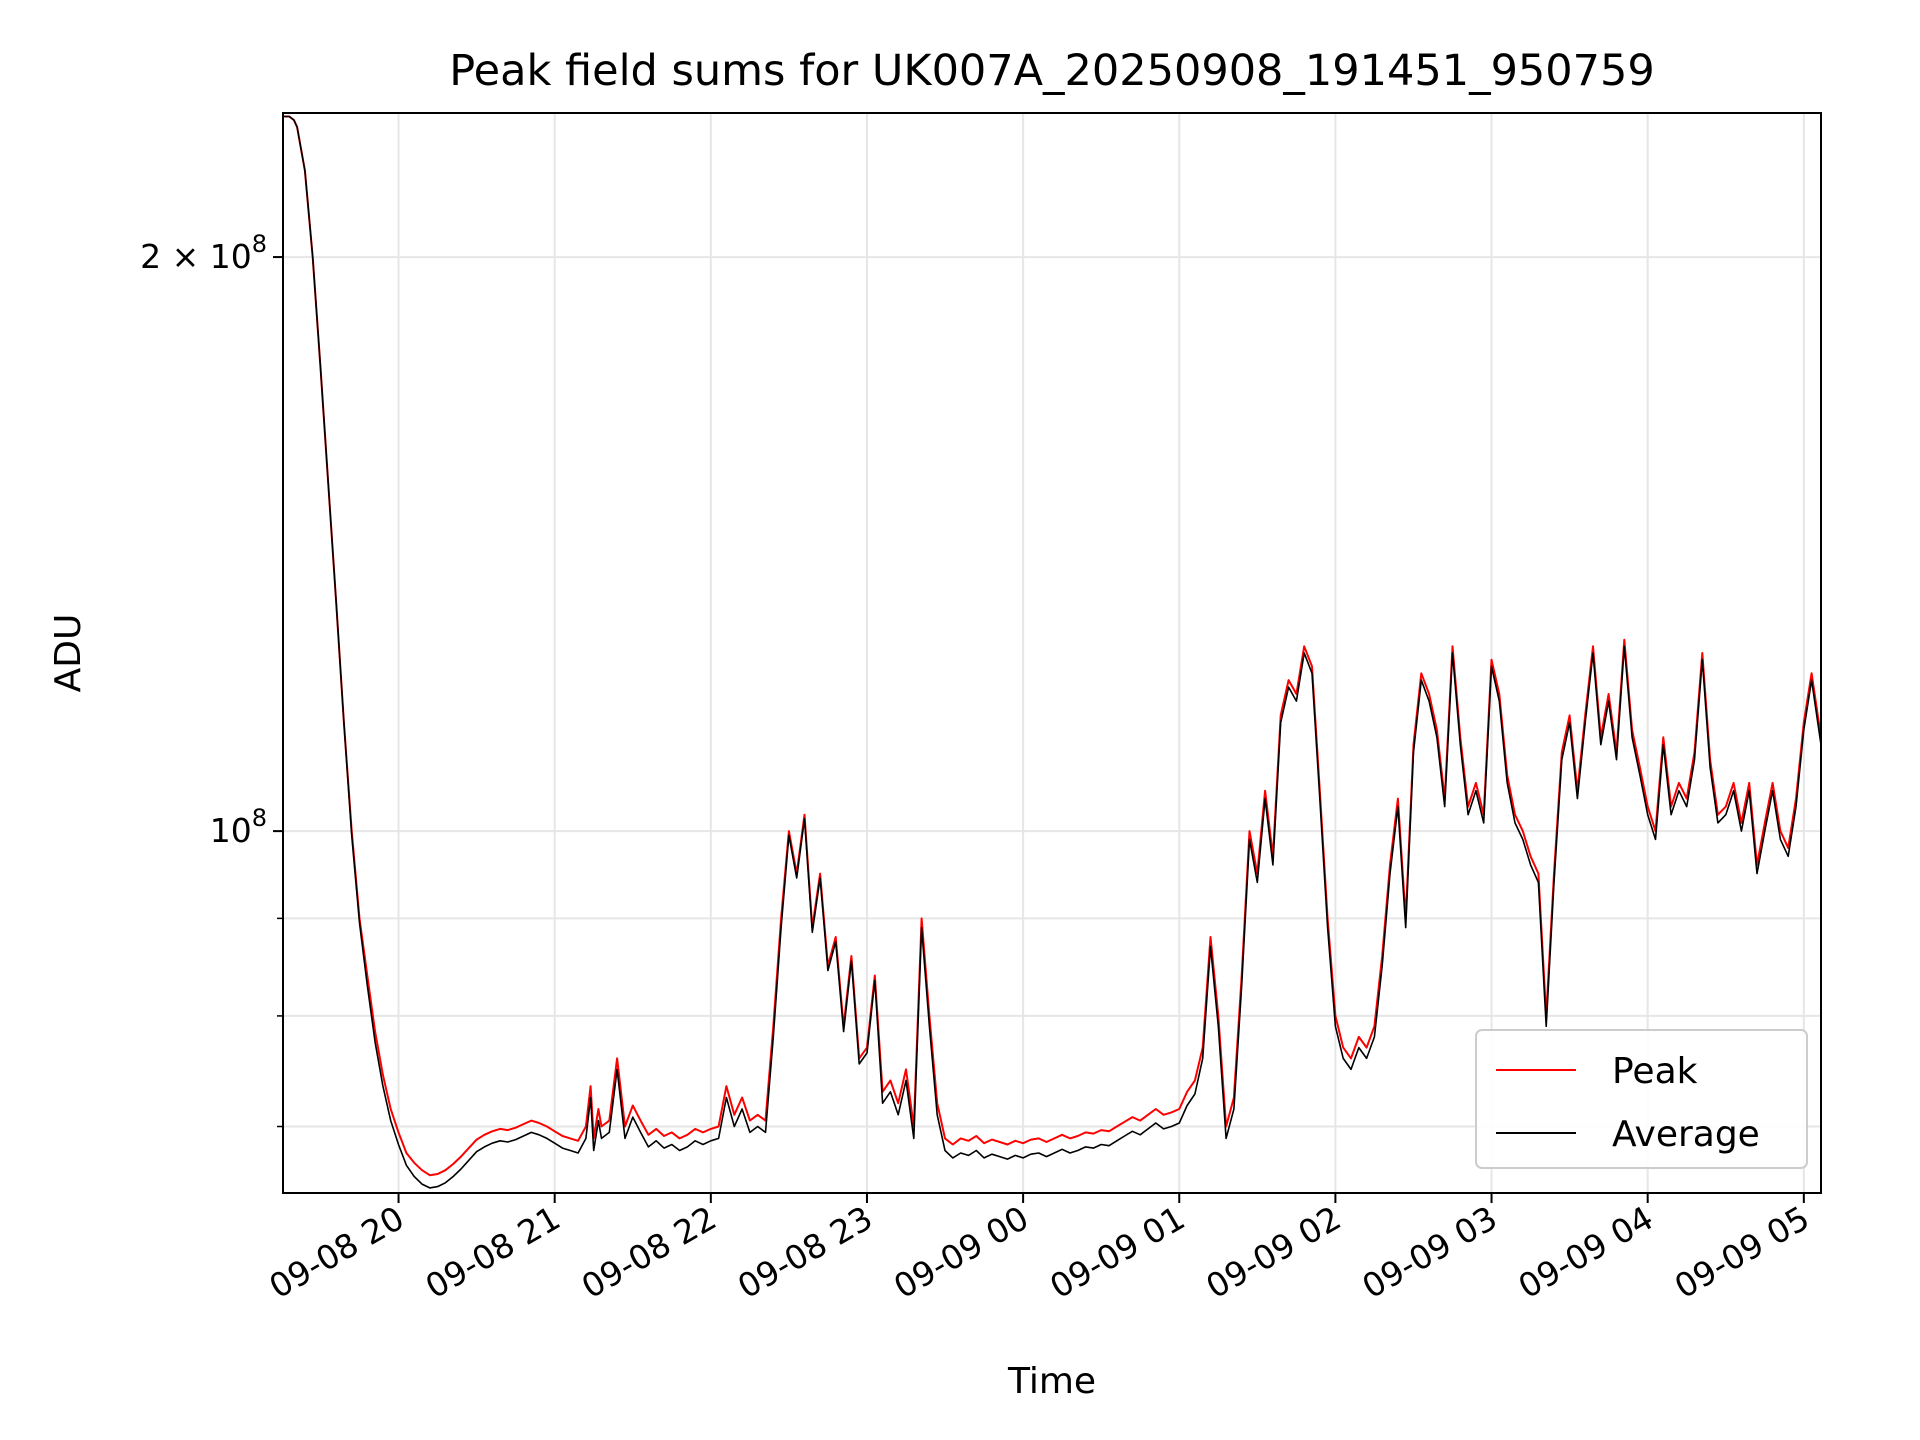  Describe the element at coordinates (196, 256) in the screenshot. I see `y-tick-base: 2 × 10` at that location.